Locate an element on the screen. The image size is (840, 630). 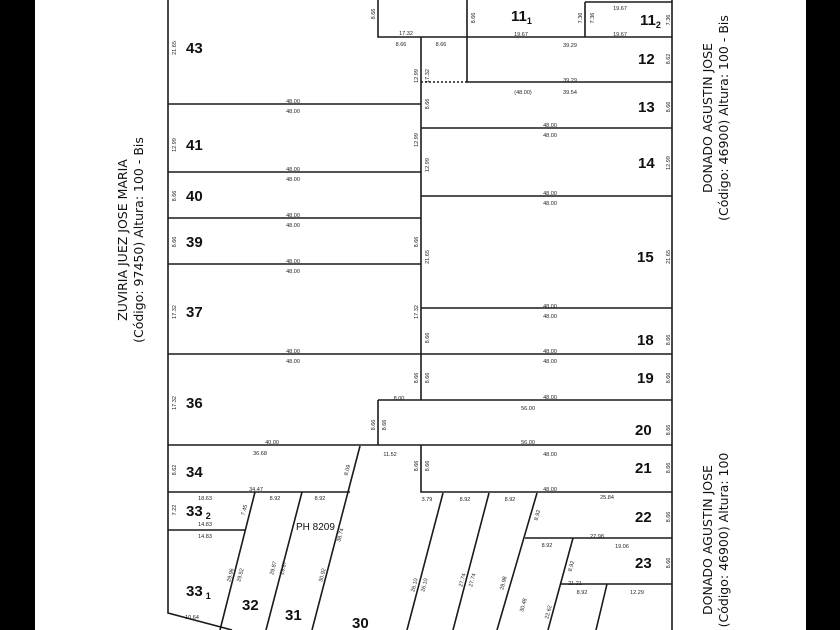
lot-13: 13 is located at coordinates (646, 107).